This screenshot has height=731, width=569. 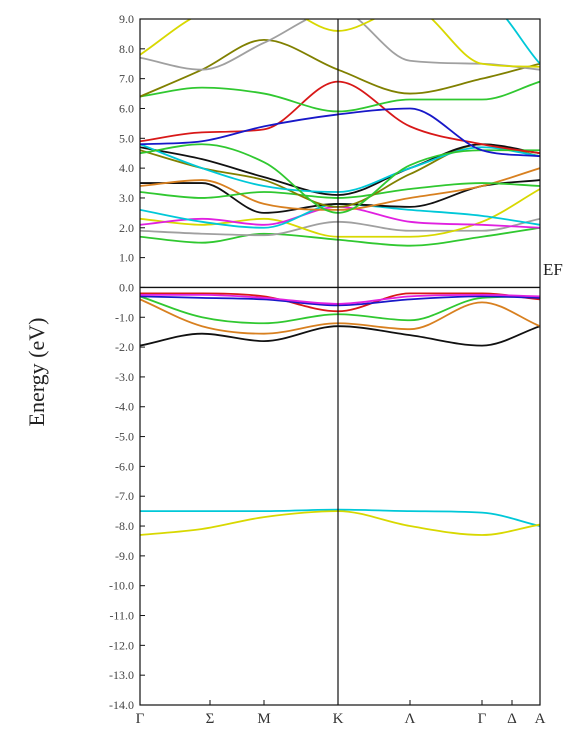 What do you see at coordinates (121, 705) in the screenshot?
I see `y-tick-label: -14.0` at bounding box center [121, 705].